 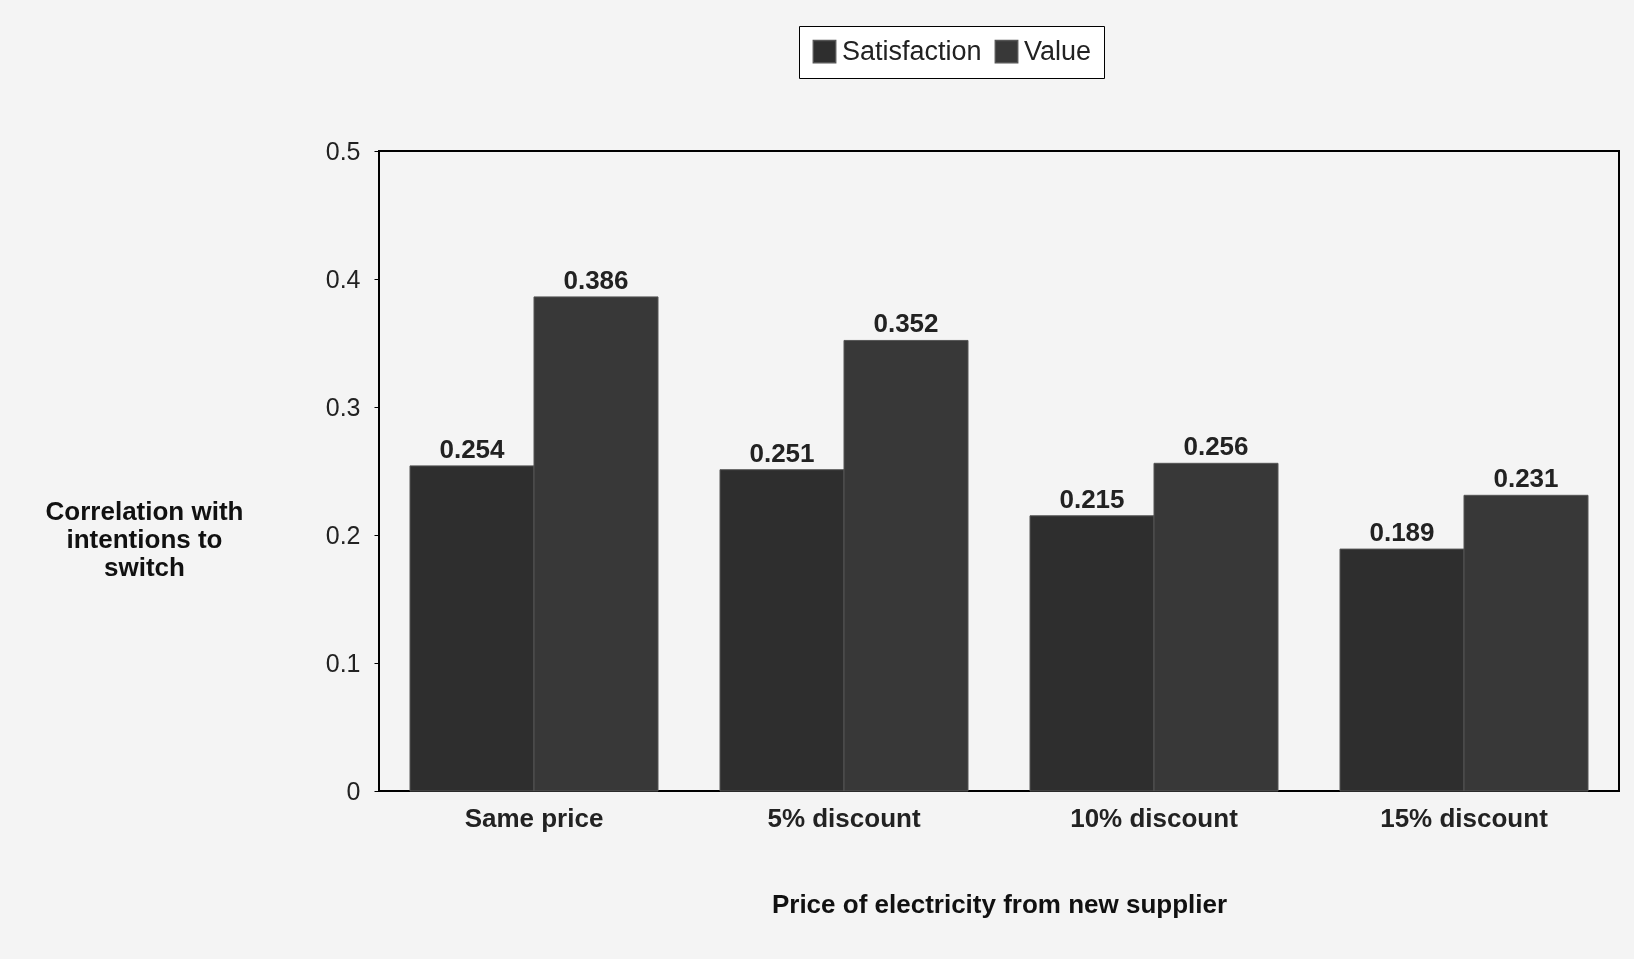 What do you see at coordinates (343, 278) in the screenshot?
I see `y-tick-label: 0.4` at bounding box center [343, 278].